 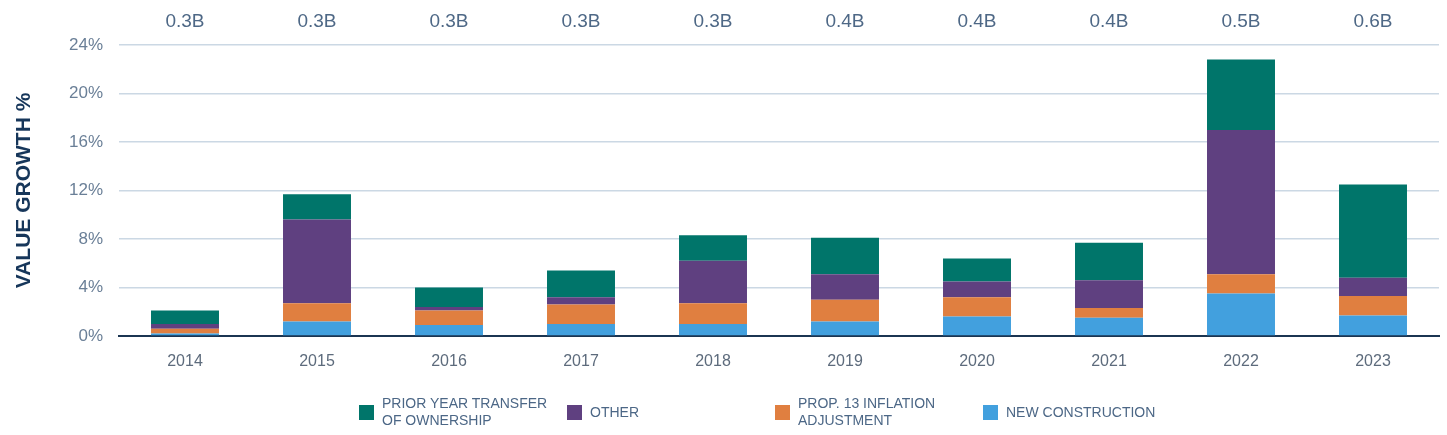 What do you see at coordinates (1241, 361) in the screenshot?
I see `x-tick-label: 2022` at bounding box center [1241, 361].